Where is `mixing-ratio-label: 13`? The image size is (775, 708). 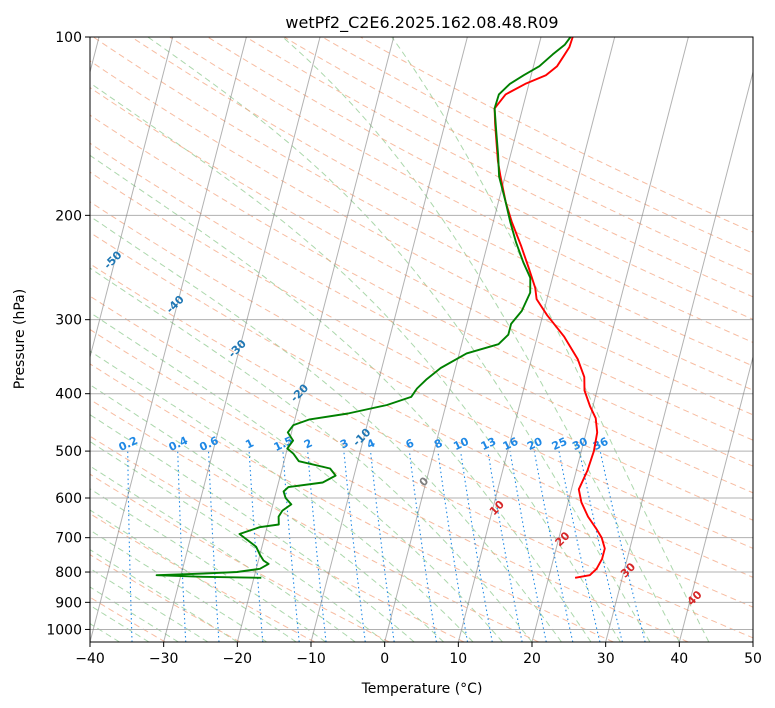 mixing-ratio-label: 13 is located at coordinates (488, 444).